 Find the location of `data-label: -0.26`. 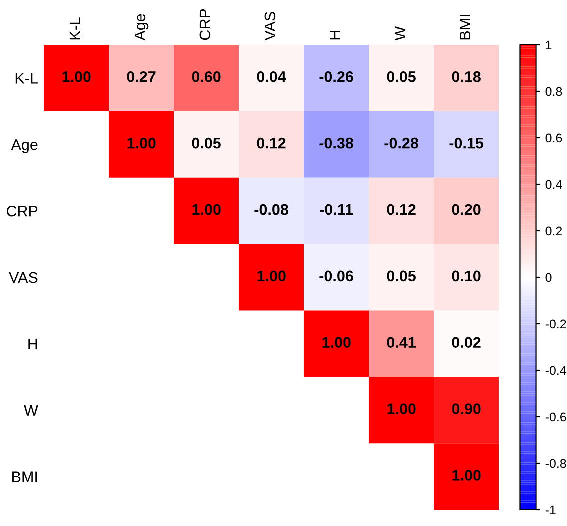

data-label: -0.26 is located at coordinates (337, 76).